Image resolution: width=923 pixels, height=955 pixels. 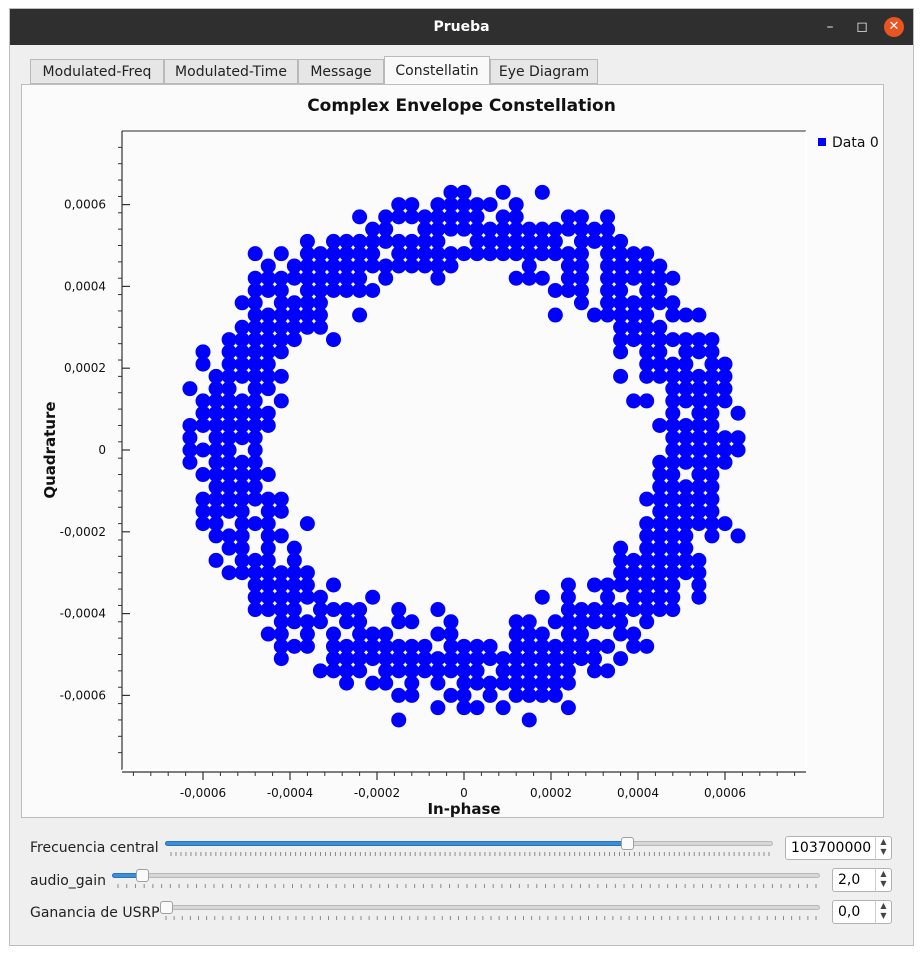 What do you see at coordinates (231, 71) in the screenshot?
I see `tab-modulated-time: Modulated-Time` at bounding box center [231, 71].